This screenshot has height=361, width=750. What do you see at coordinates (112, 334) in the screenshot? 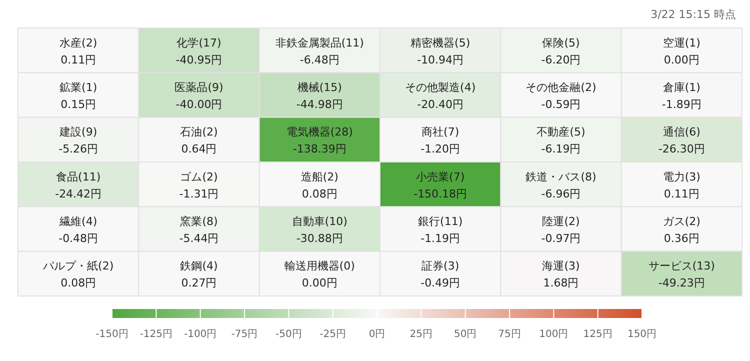
I see `color-bar-label: -150円` at bounding box center [112, 334].